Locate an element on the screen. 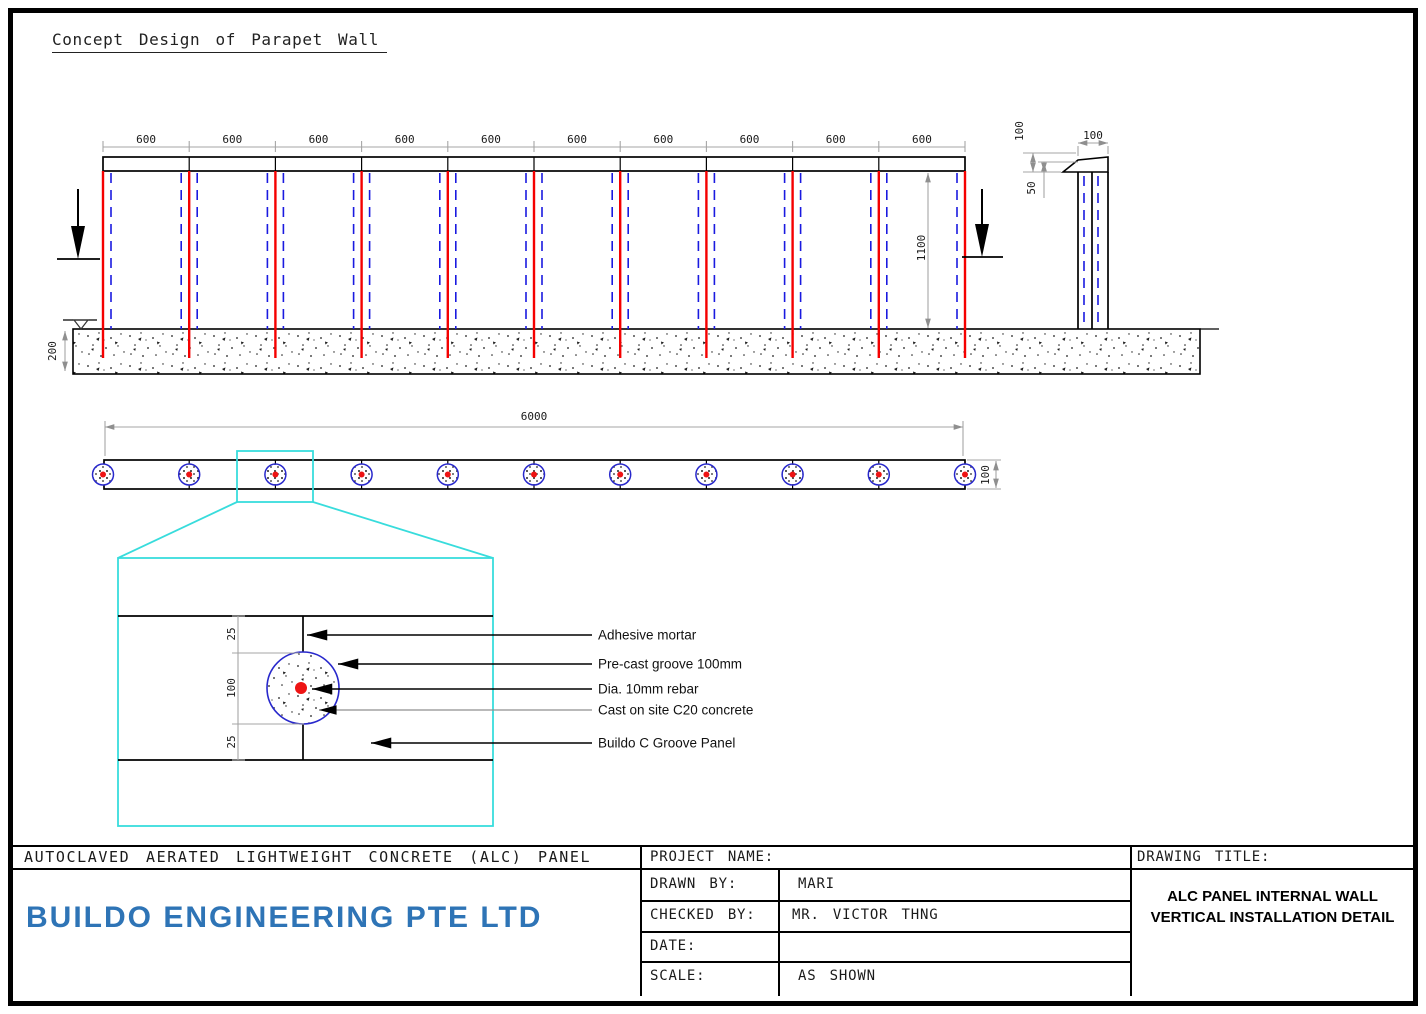 The width and height of the screenshot is (1426, 1014). drawing-title-line1: ALC PANEL INTERNAL WALL is located at coordinates (1272, 896).